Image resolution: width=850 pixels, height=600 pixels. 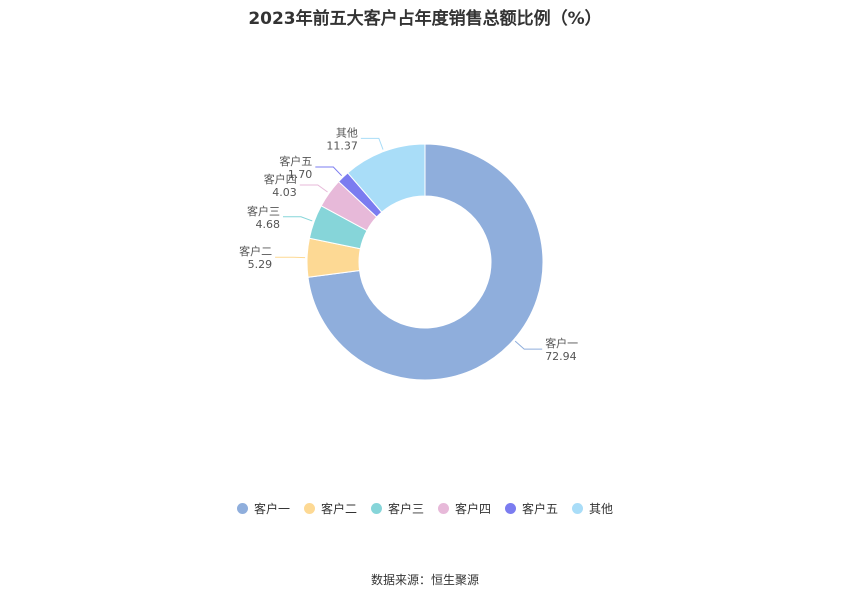 I want to click on slice-其他, so click(x=386, y=178).